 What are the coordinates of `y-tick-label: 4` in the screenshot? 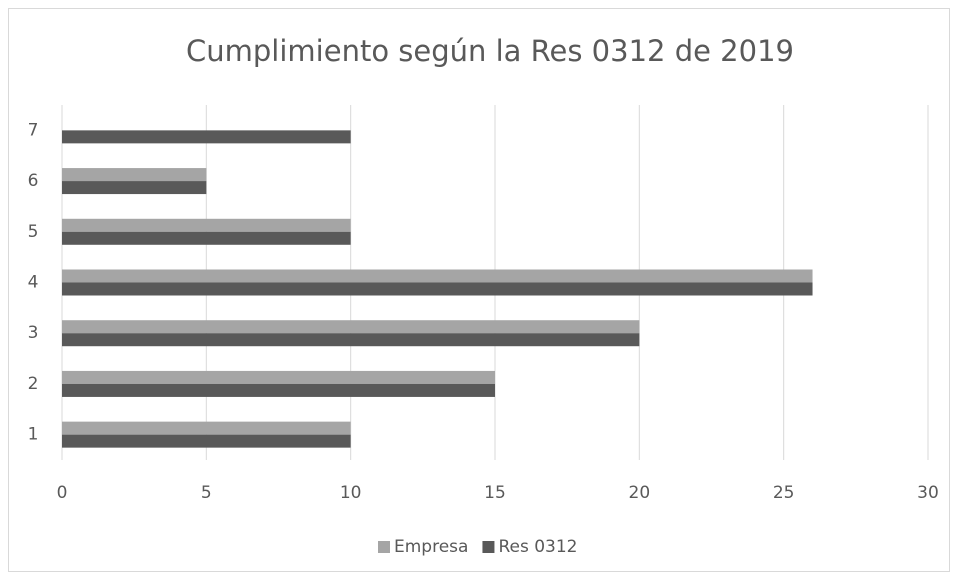 It's located at (33, 283).